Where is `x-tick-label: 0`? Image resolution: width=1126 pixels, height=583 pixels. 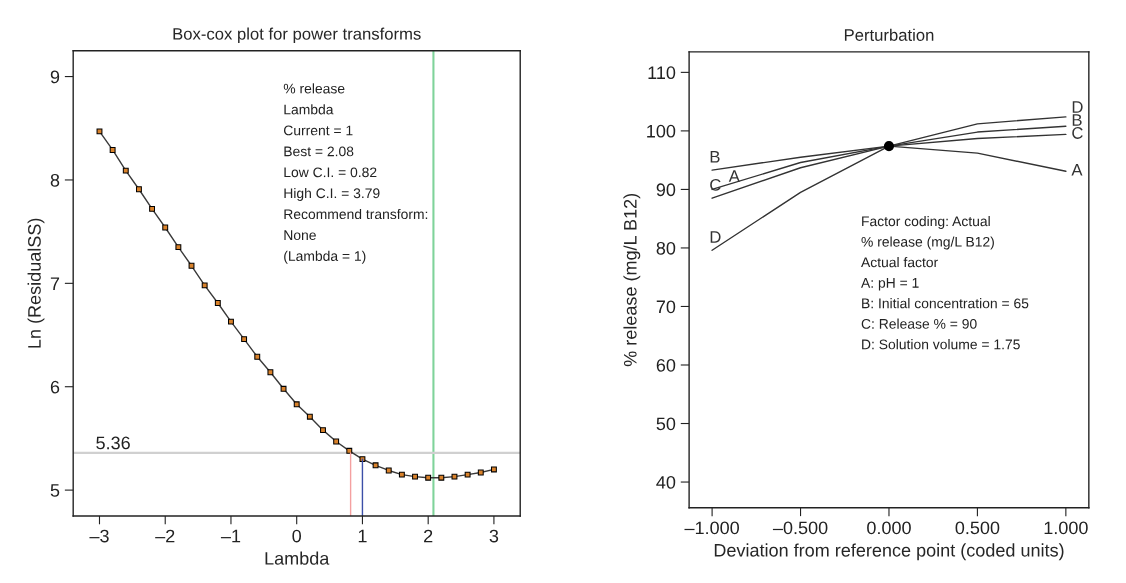 x-tick-label: 0 is located at coordinates (297, 536).